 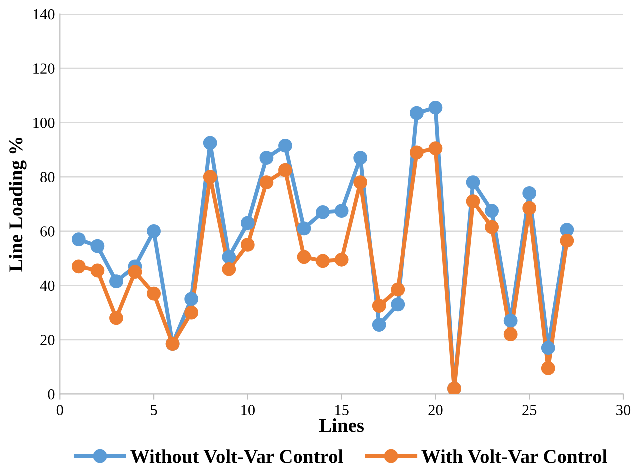 What do you see at coordinates (47, 177) in the screenshot?
I see `y-tick-label: 80` at bounding box center [47, 177].